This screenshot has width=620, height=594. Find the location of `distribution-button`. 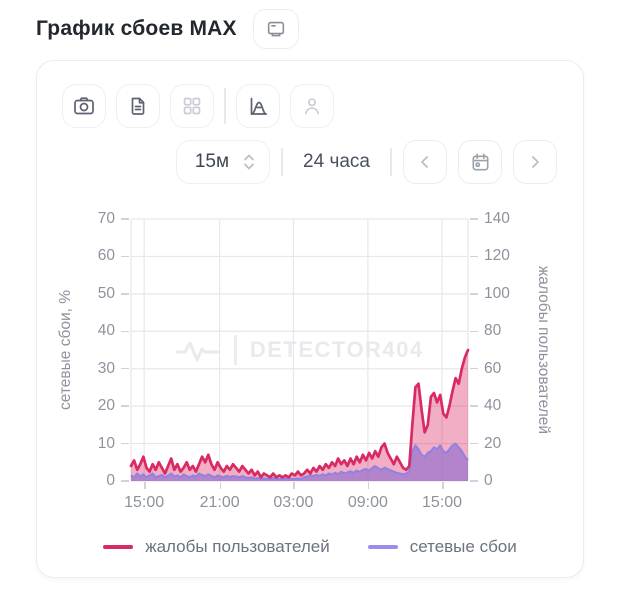

distribution-button is located at coordinates (258, 106).